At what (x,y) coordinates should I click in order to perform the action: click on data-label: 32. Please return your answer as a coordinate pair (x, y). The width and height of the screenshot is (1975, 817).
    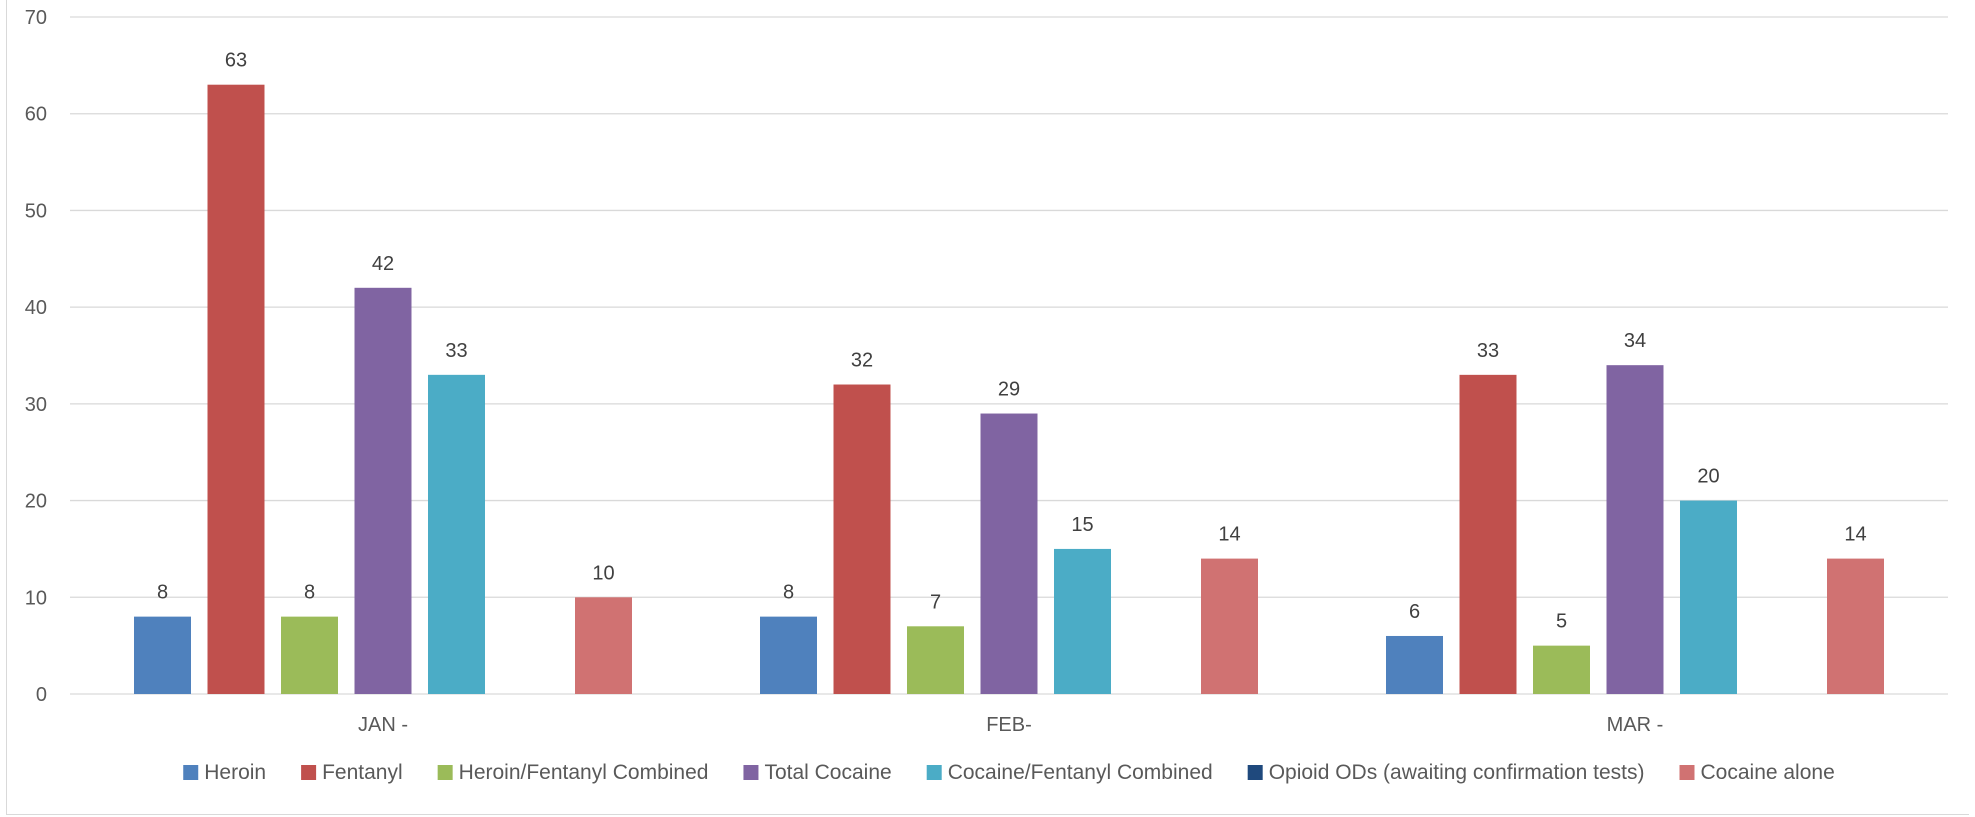
    Looking at the image, I should click on (862, 361).